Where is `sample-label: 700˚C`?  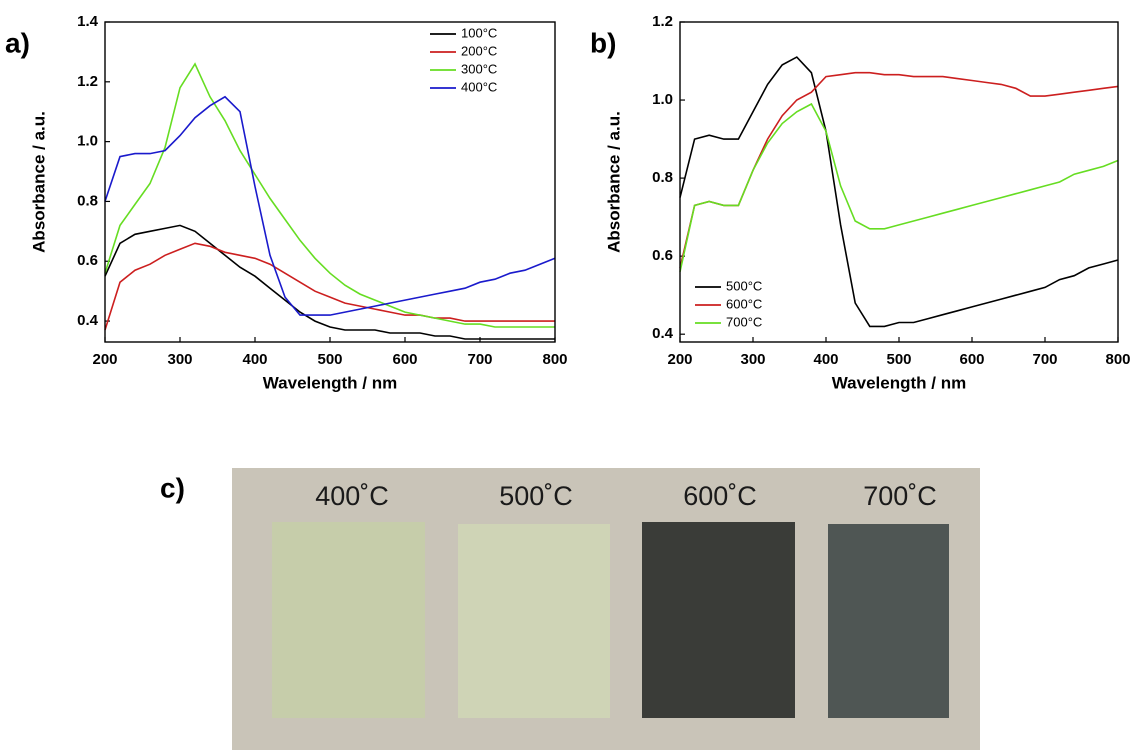
sample-label: 700˚C is located at coordinates (900, 496).